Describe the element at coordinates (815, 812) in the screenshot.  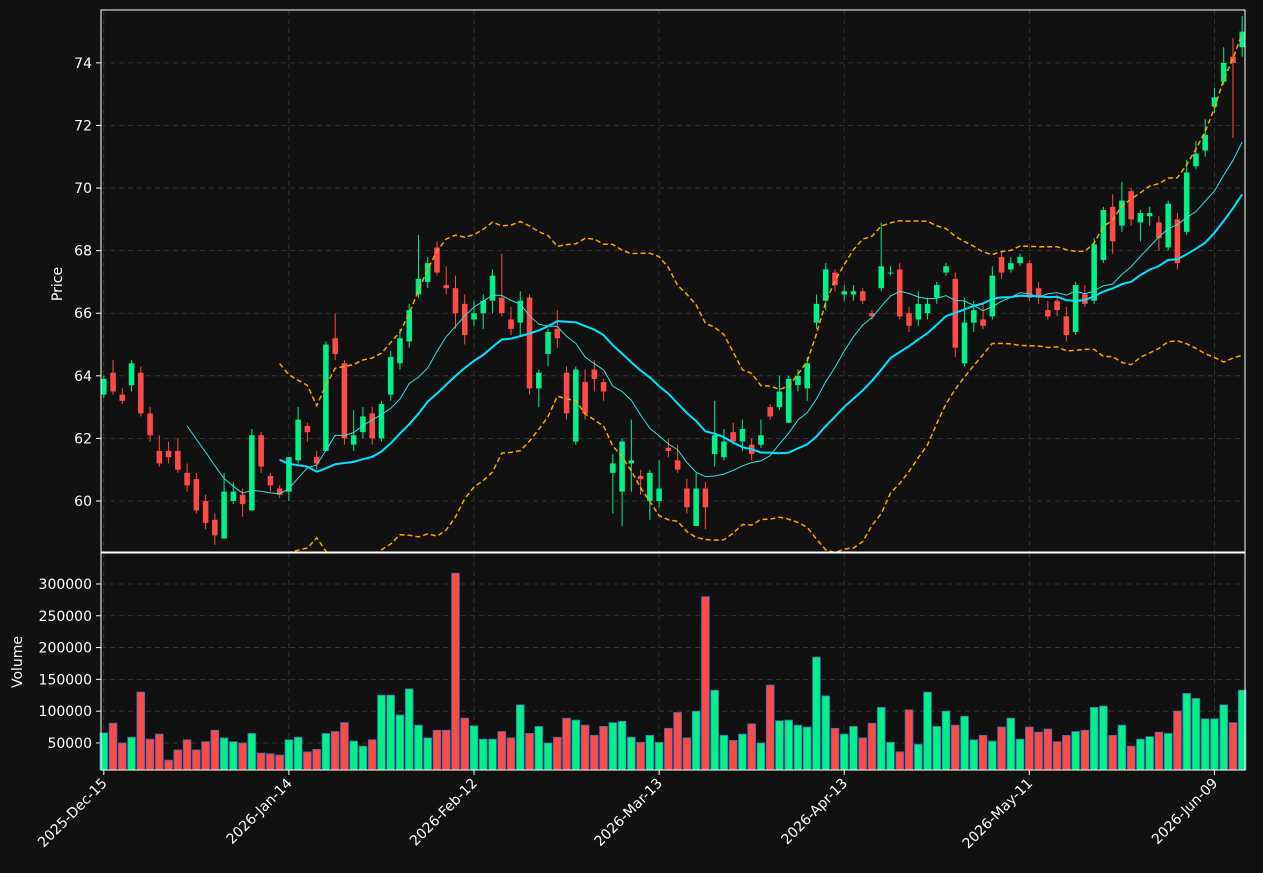
I see `x-tick-label: 2026-Apr-13` at that location.